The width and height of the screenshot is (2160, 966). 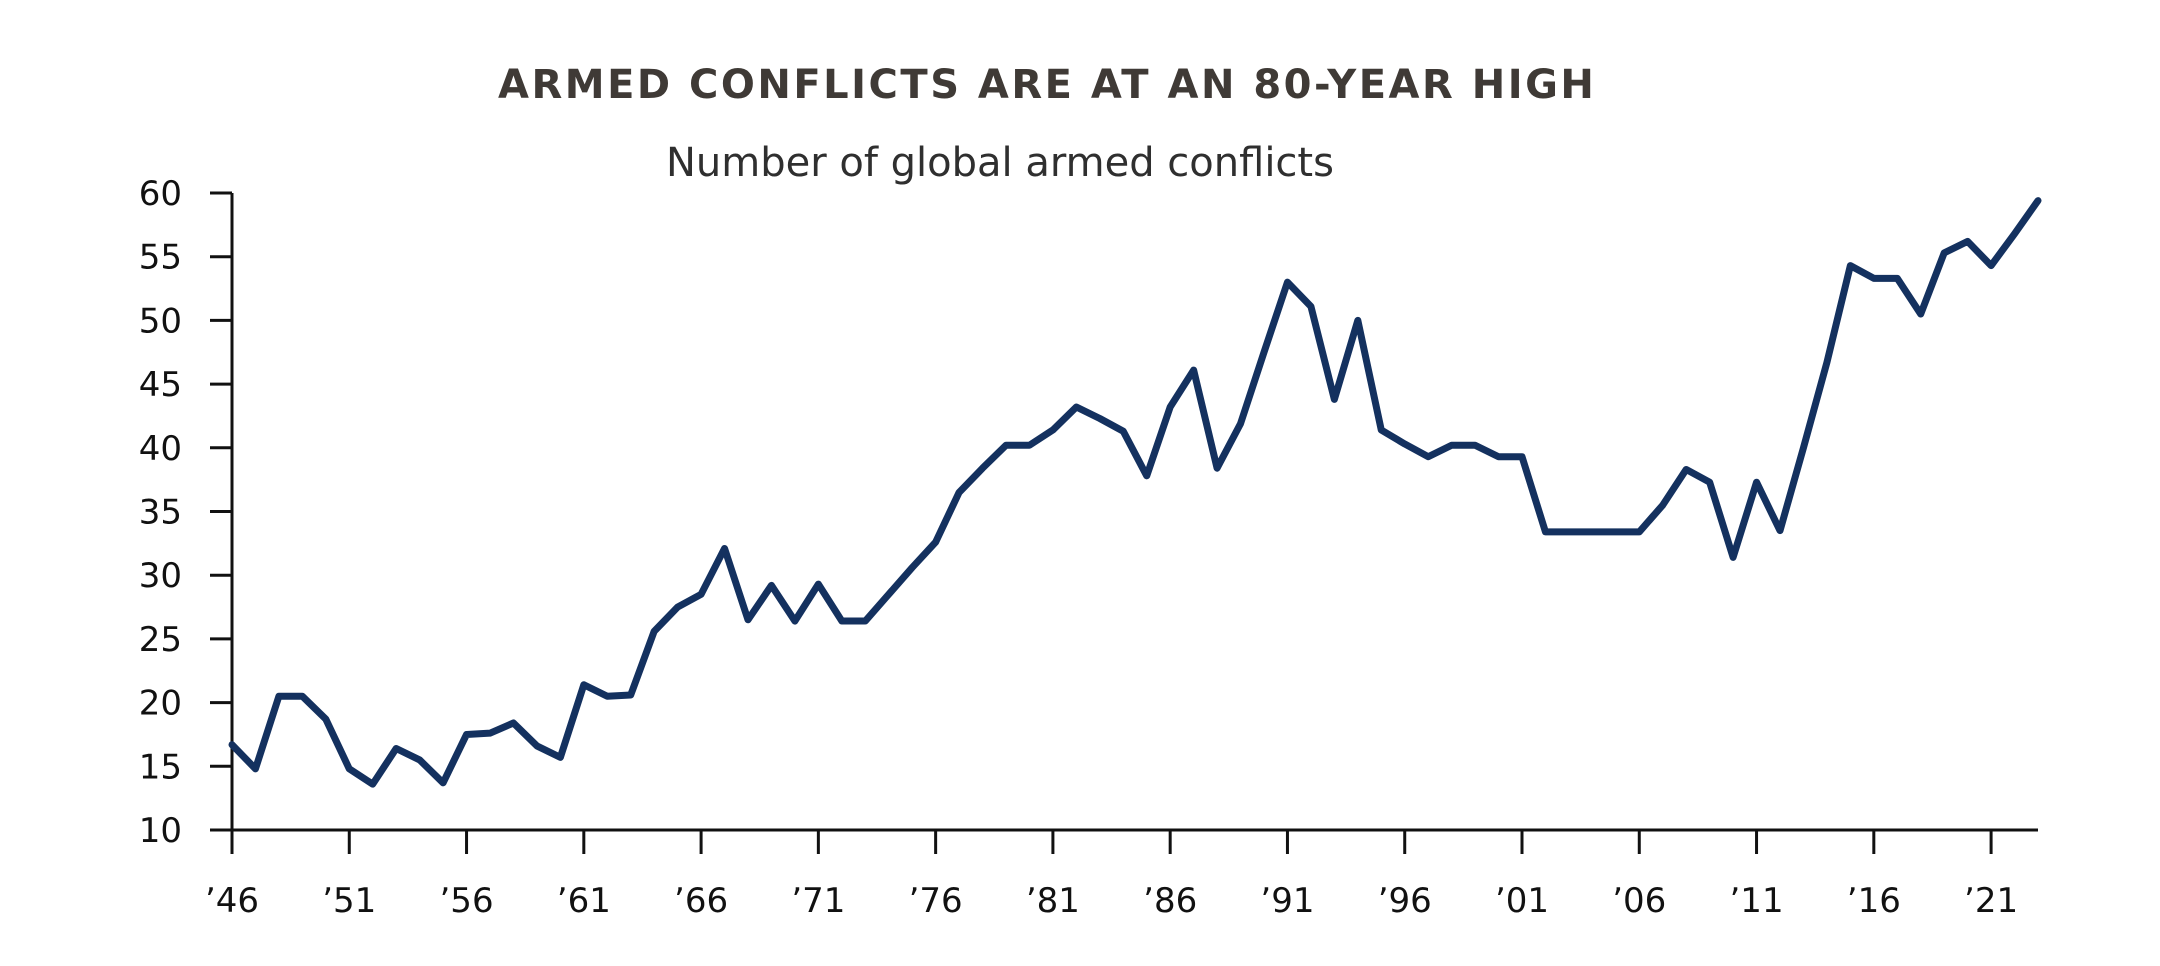 What do you see at coordinates (160, 767) in the screenshot?
I see `y-tick-label: 15` at bounding box center [160, 767].